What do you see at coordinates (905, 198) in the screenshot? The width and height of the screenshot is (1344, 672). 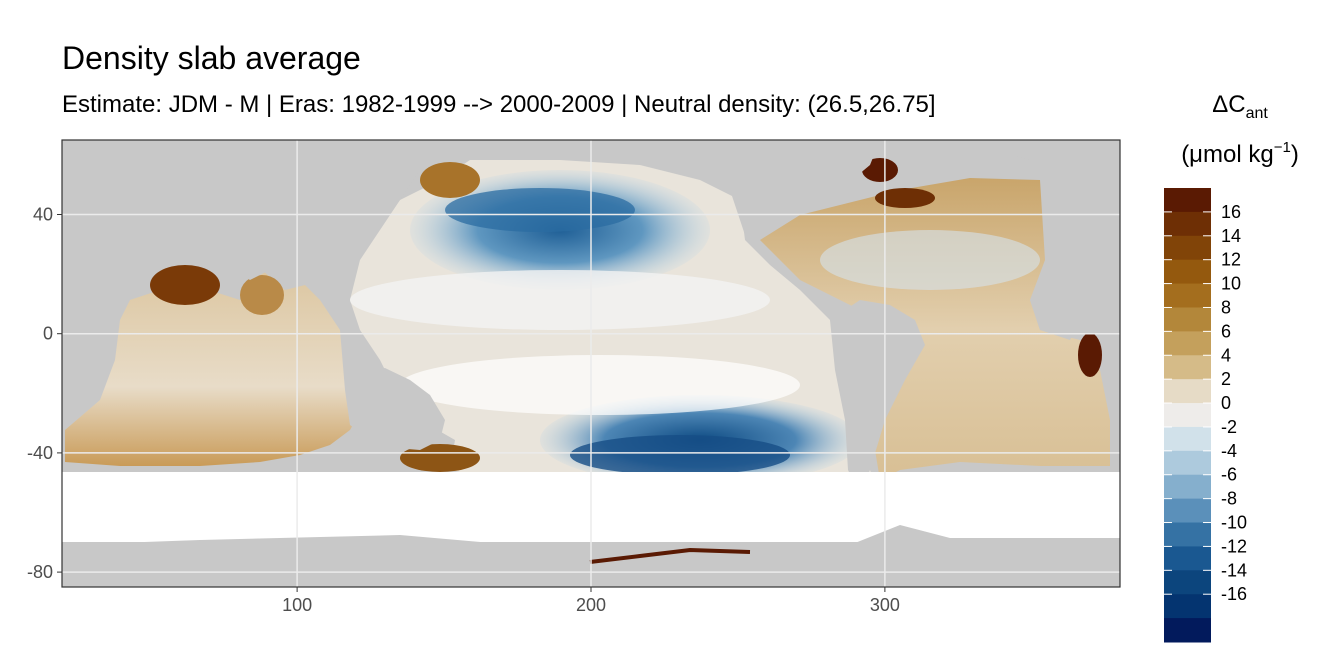 I see `north-atlantic-hotspot` at bounding box center [905, 198].